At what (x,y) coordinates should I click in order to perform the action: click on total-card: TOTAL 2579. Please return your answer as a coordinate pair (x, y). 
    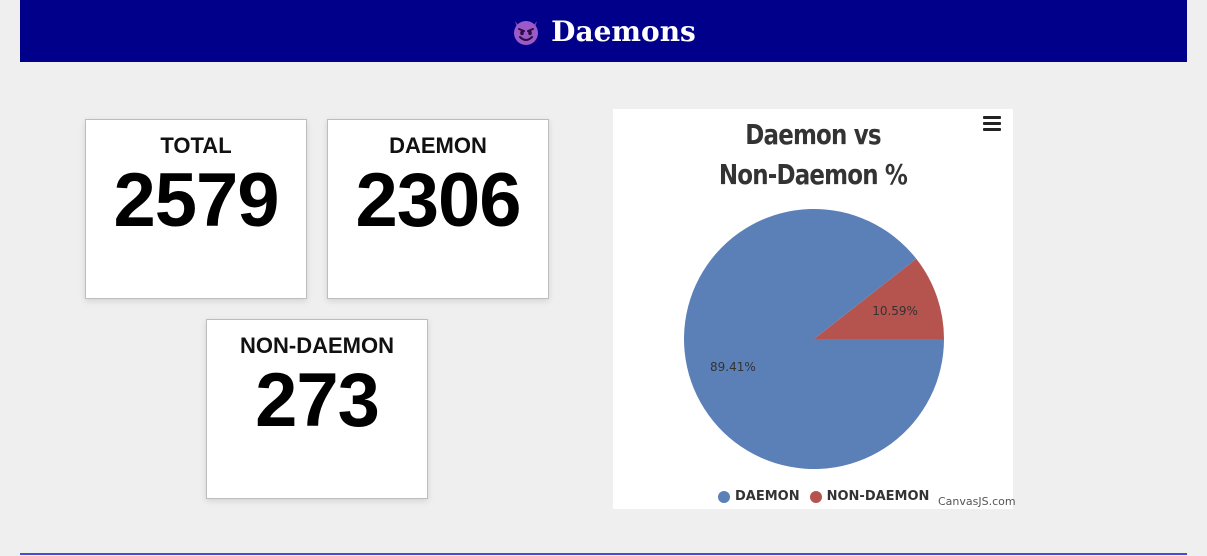
    Looking at the image, I should click on (196, 209).